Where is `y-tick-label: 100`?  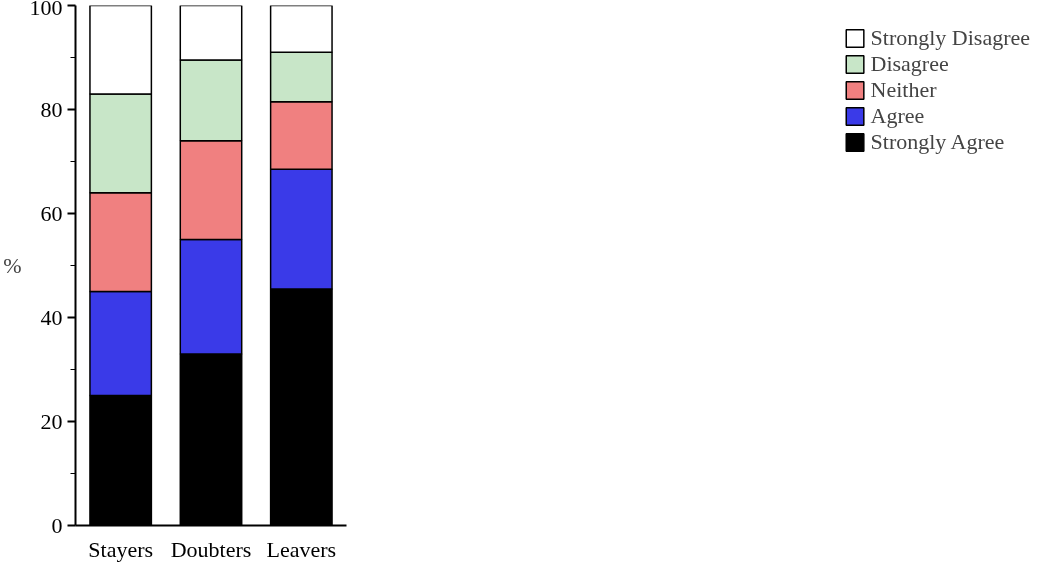 y-tick-label: 100 is located at coordinates (46, 10).